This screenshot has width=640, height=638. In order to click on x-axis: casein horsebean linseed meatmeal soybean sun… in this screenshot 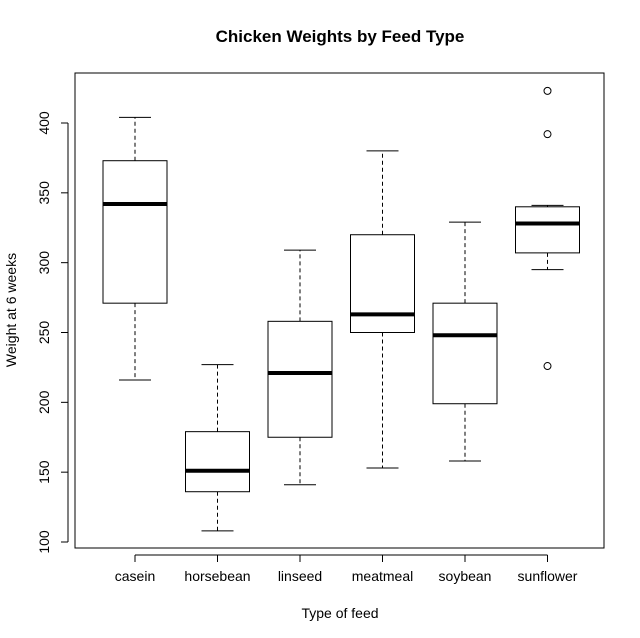, I will do `click(346, 569)`.